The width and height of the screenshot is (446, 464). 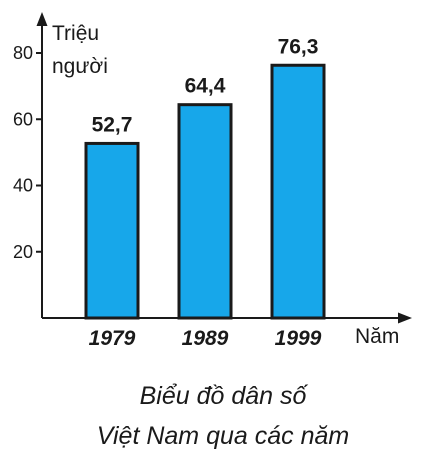 I want to click on chart-caption-line-1: Biểu đồ dân số, so click(x=223, y=396).